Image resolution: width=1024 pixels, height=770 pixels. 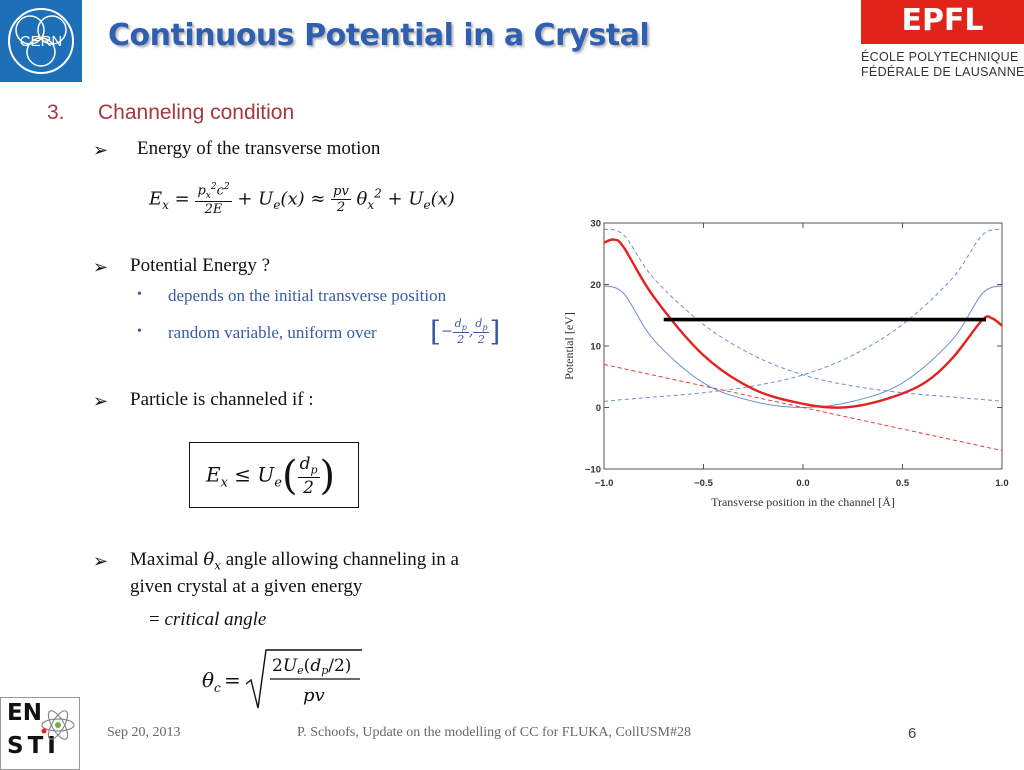 I want to click on series-line-dashed-red, so click(x=803, y=407).